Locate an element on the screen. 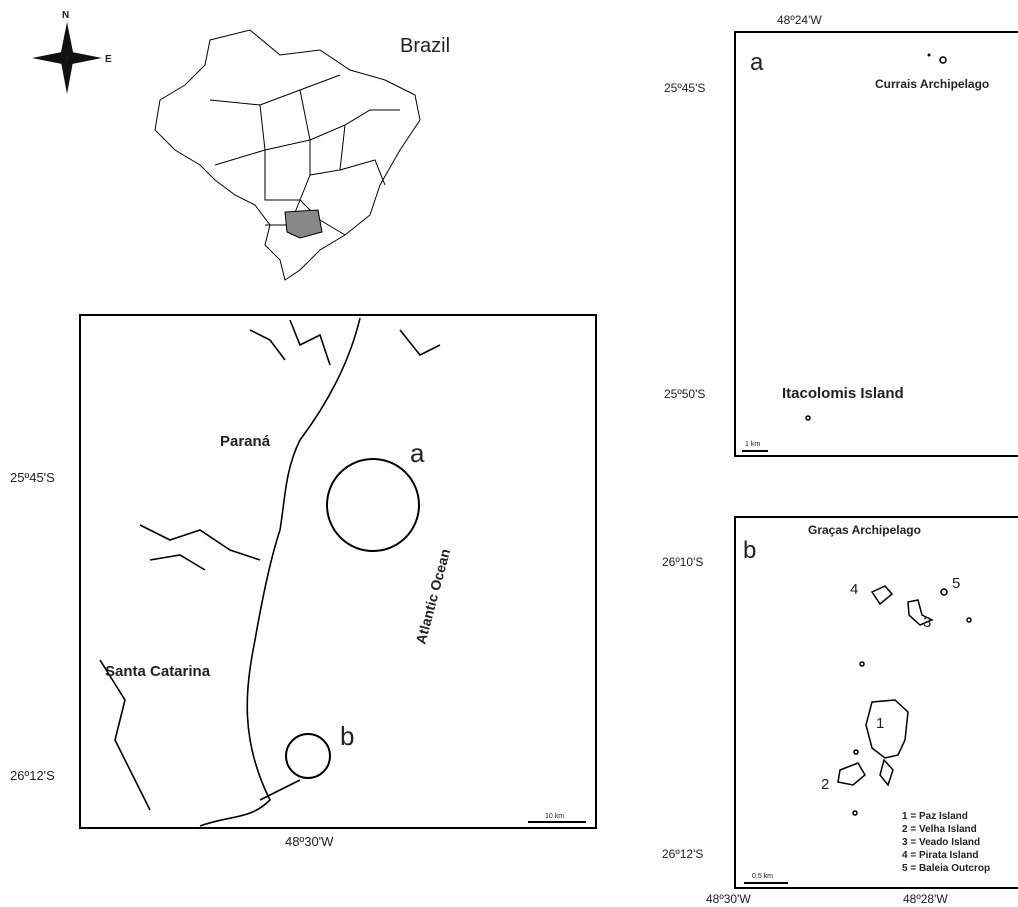 This screenshot has height=907, width=1018. compass-north: N is located at coordinates (65, 15).